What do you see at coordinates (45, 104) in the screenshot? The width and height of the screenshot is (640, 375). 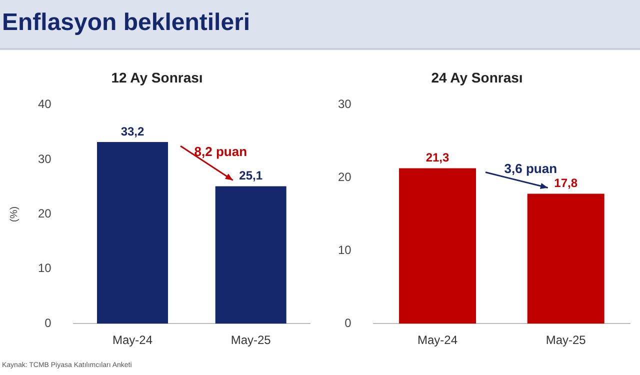 I see `y-tick-label: 40` at bounding box center [45, 104].